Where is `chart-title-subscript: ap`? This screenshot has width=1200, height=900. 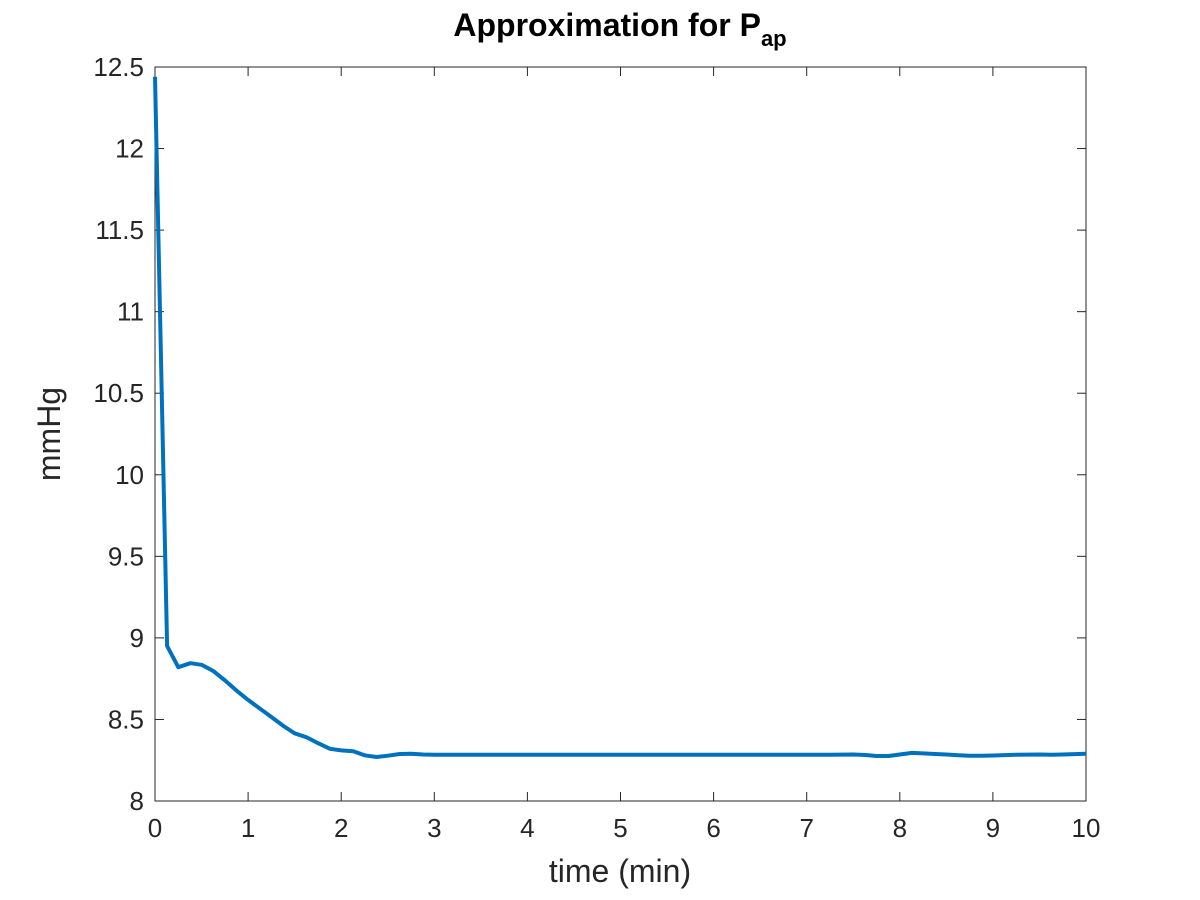
chart-title-subscript: ap is located at coordinates (774, 38).